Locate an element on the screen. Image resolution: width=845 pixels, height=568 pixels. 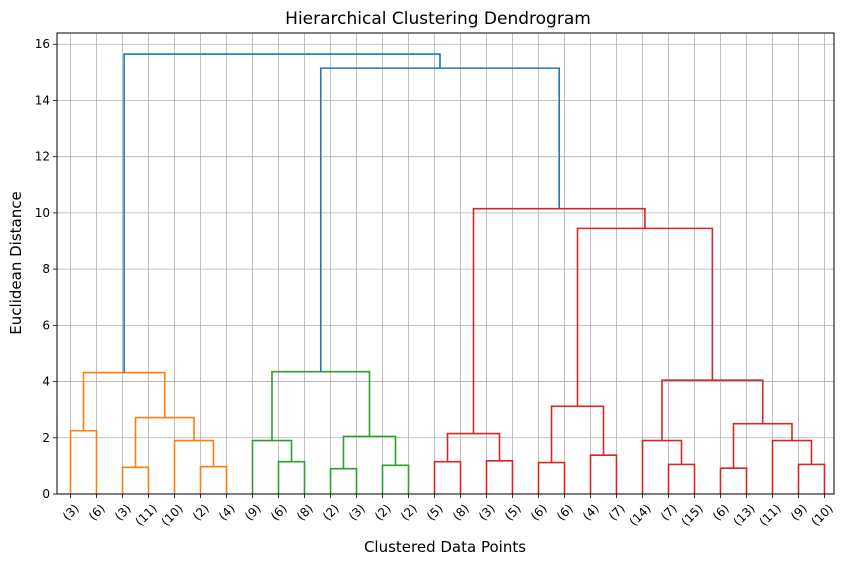
y-tick-label: 12 is located at coordinates (42, 157).